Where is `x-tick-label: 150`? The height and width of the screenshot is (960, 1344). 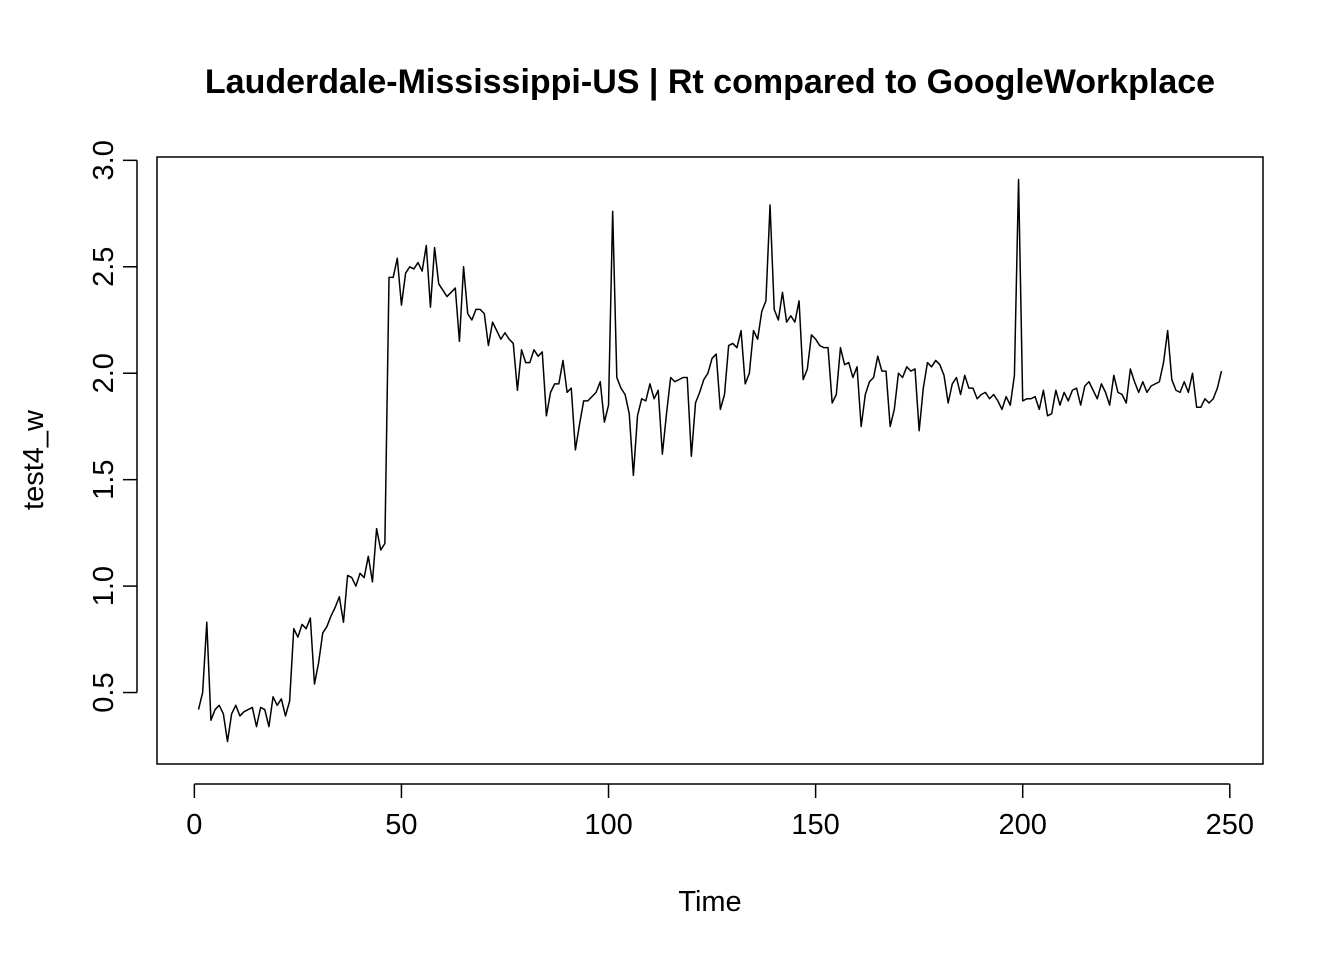 x-tick-label: 150 is located at coordinates (815, 825).